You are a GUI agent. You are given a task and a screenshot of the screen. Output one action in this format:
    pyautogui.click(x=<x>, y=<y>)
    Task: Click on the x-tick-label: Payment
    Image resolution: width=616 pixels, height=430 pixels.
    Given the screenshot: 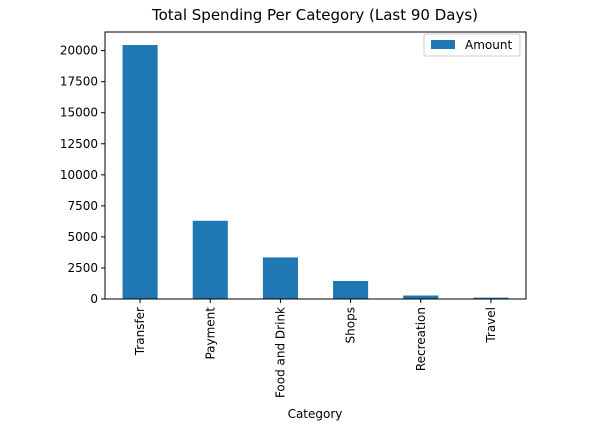 What is the action you would take?
    pyautogui.click(x=210, y=333)
    